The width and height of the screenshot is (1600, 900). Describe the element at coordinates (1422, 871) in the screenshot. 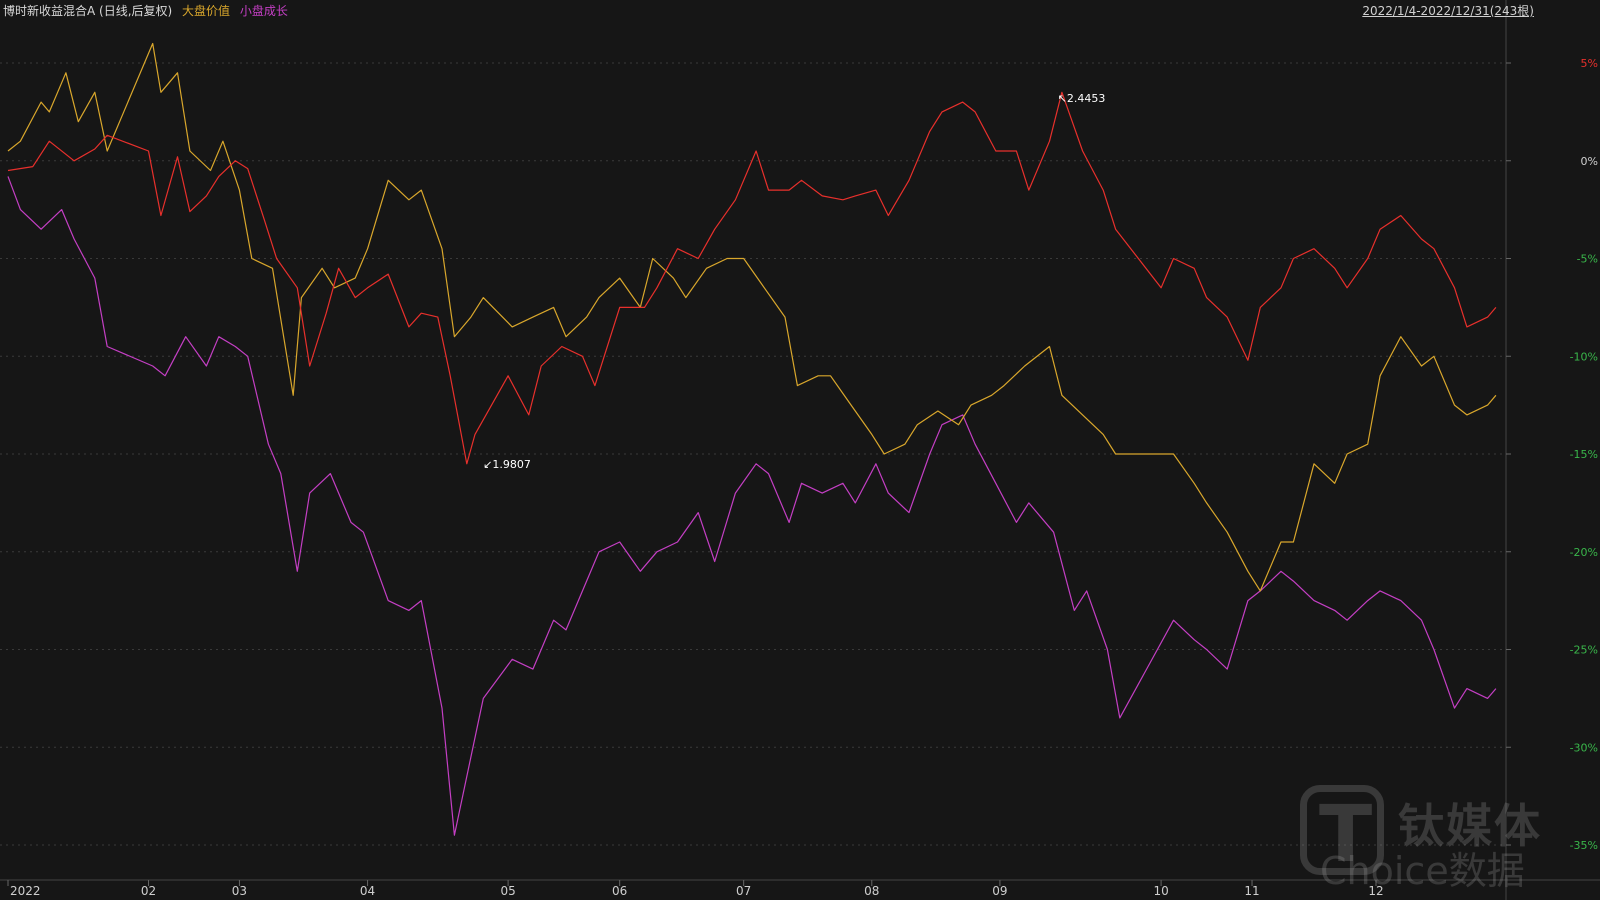

I see `watermark-sub: Choice数据` at that location.